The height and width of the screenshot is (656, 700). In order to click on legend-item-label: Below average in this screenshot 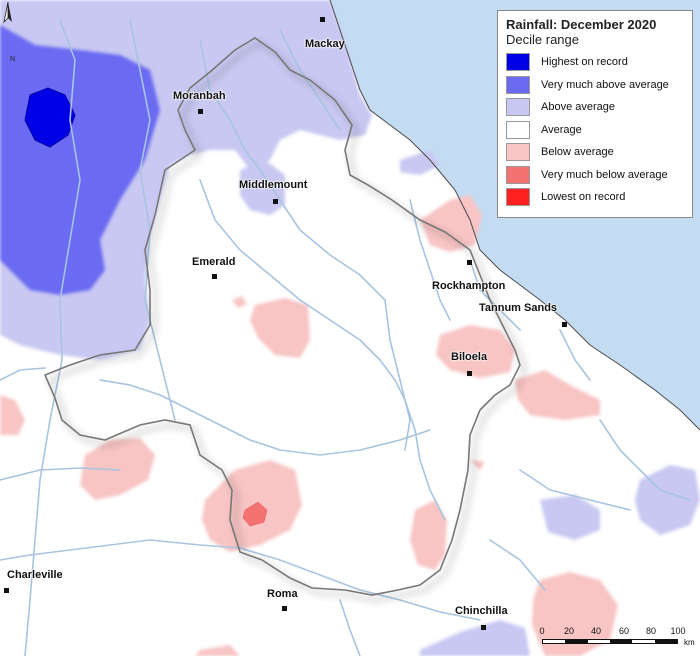, I will do `click(577, 152)`.